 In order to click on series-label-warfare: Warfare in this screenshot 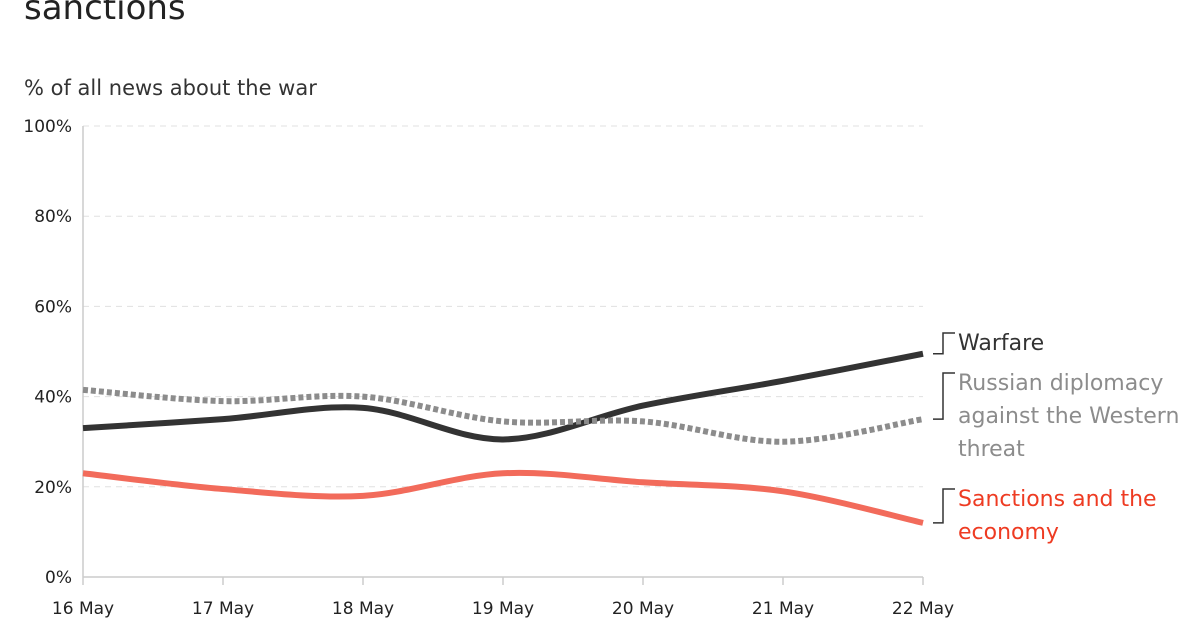, I will do `click(1001, 343)`.